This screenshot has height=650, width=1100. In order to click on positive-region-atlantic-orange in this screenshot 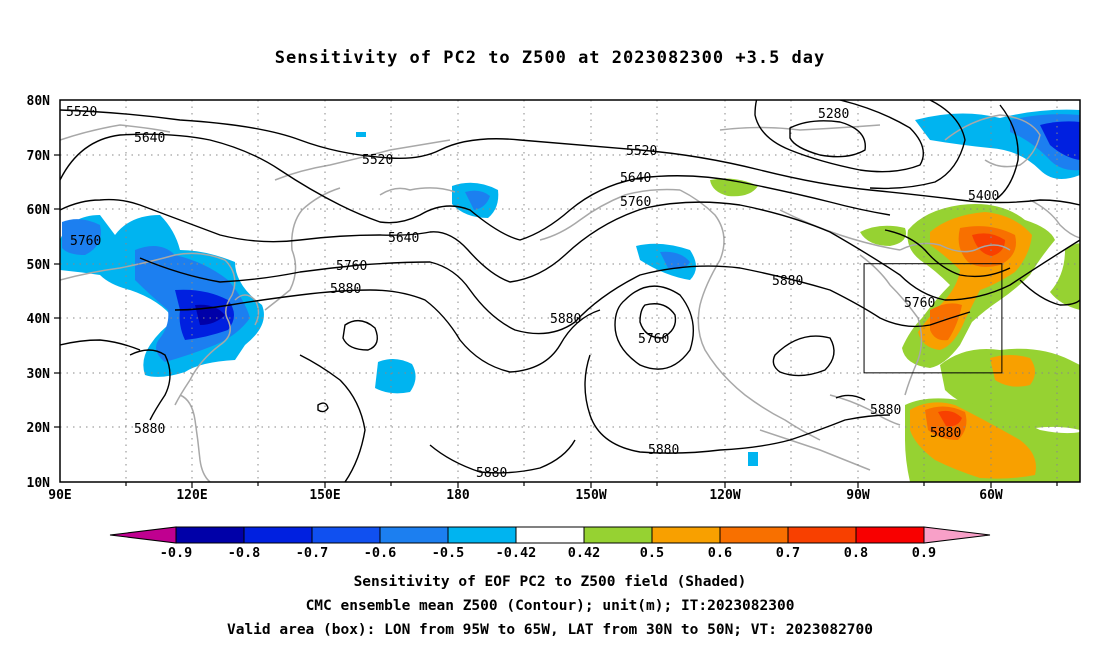, I will do `click(1012, 371)`.